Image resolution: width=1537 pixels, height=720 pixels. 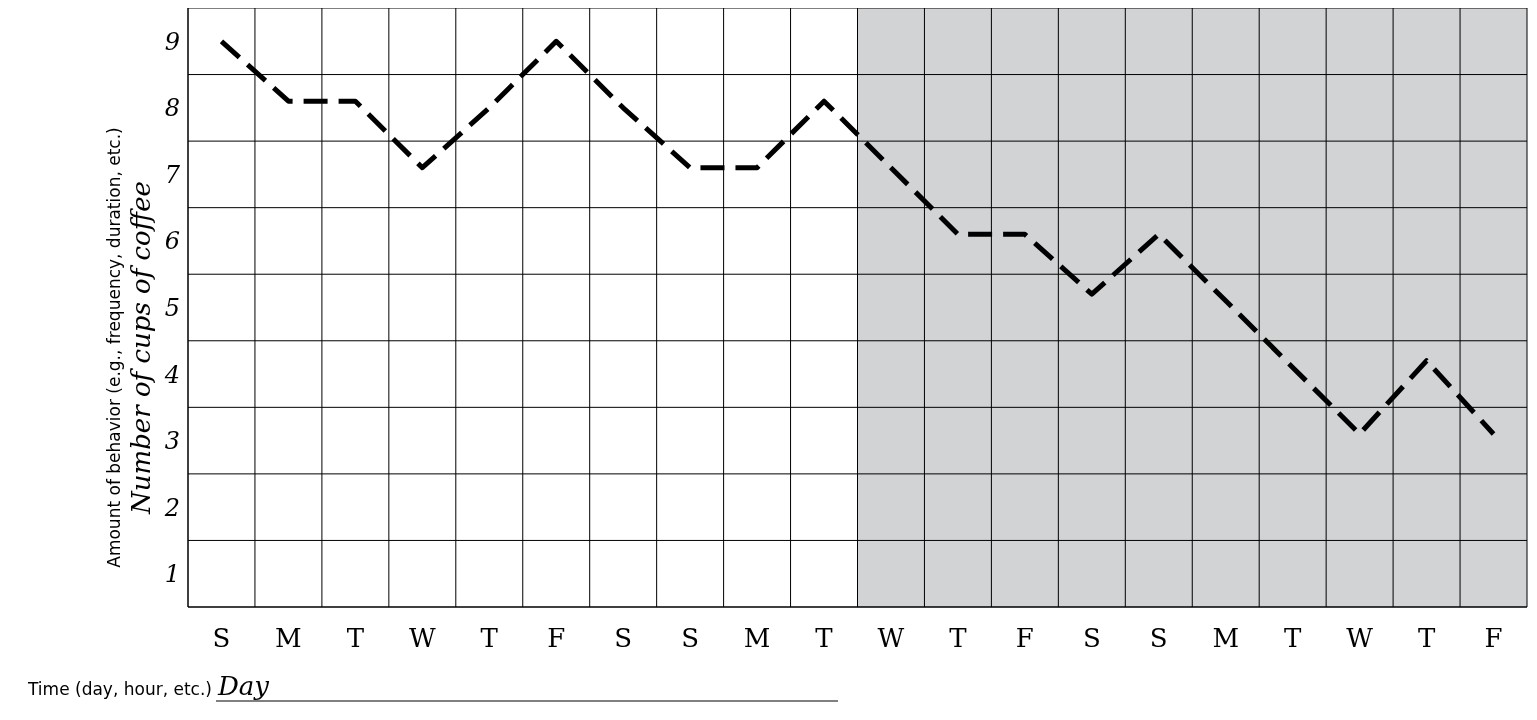 What do you see at coordinates (141, 348) in the screenshot?
I see `text: Number of cups of coffee` at bounding box center [141, 348].